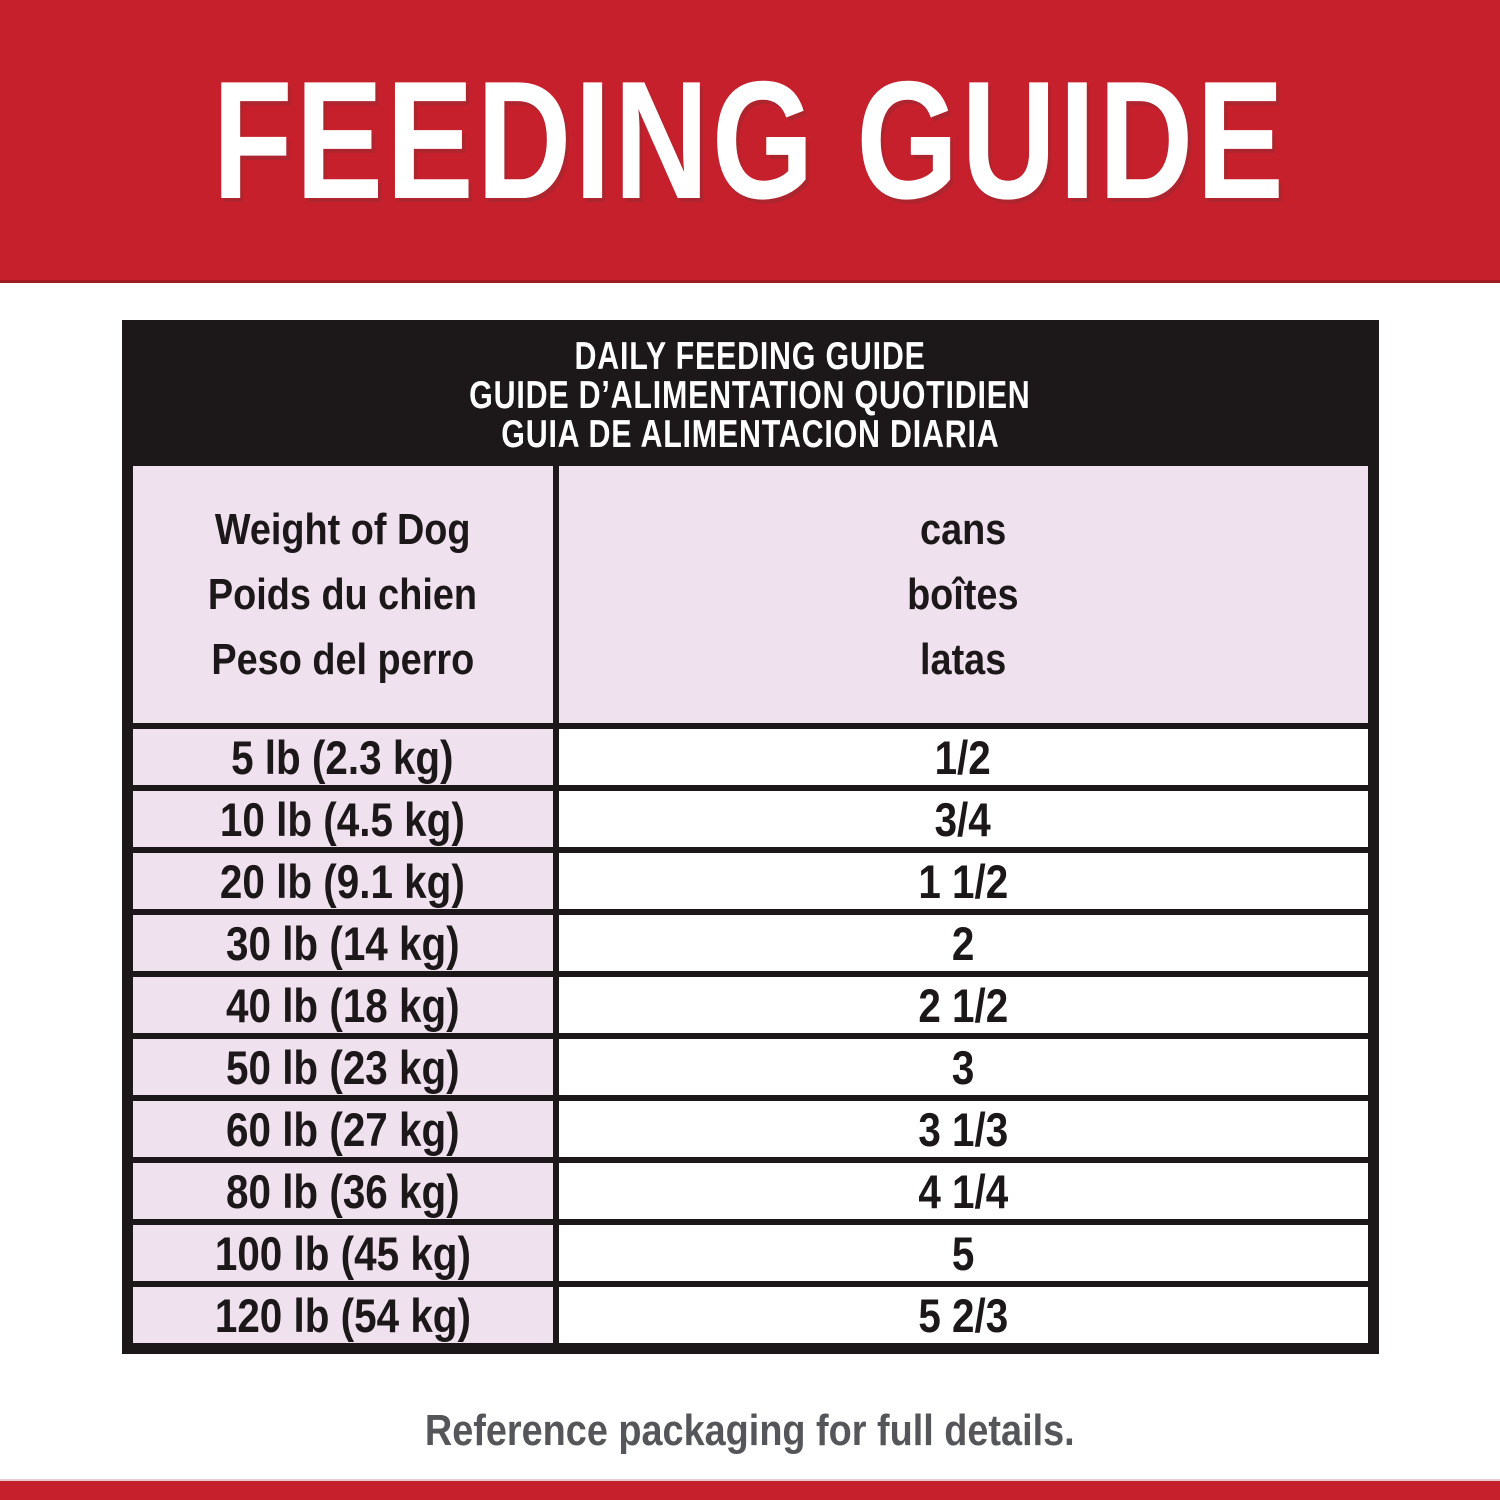  What do you see at coordinates (963, 1067) in the screenshot?
I see `cans-cell: 3` at bounding box center [963, 1067].